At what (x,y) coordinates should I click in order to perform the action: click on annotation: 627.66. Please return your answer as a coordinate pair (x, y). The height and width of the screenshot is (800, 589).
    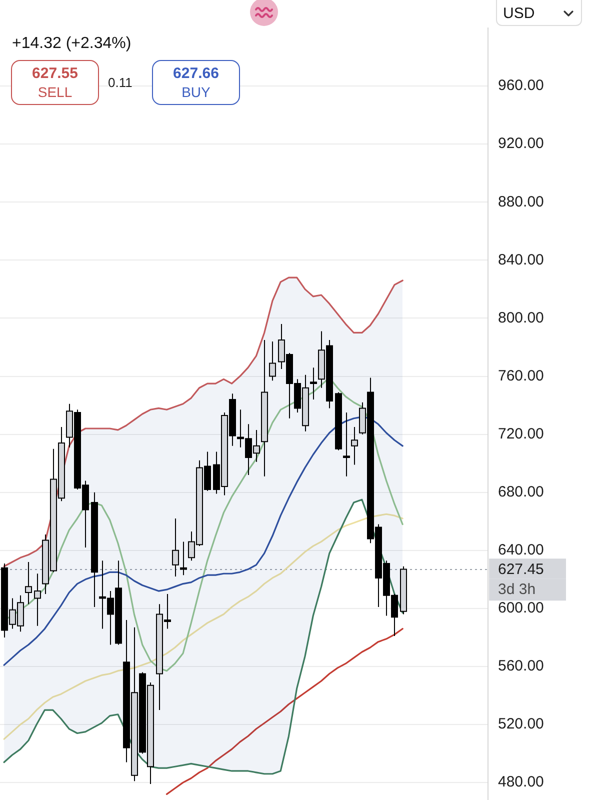
    Looking at the image, I should click on (196, 74).